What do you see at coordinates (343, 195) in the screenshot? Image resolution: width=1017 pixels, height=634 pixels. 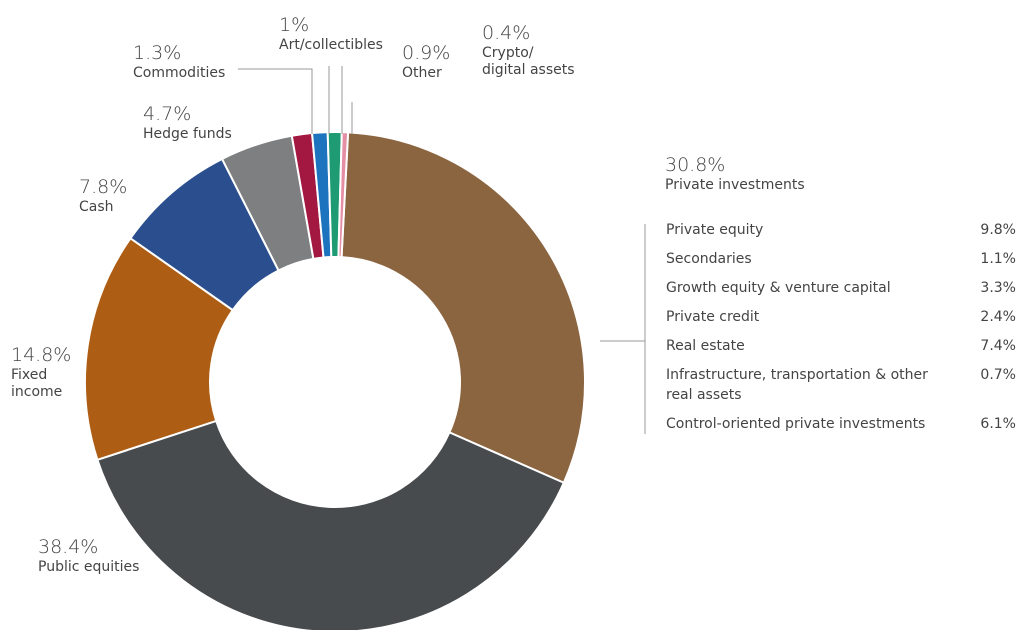 I see `donut-segment-crypto` at bounding box center [343, 195].